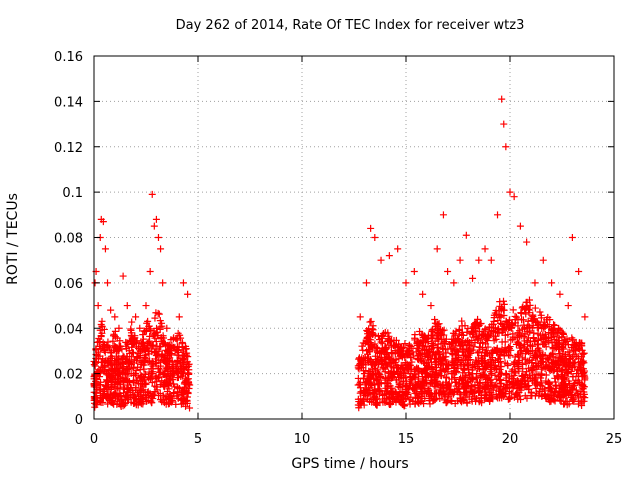  I want to click on y-tick-label: 0.08, so click(68, 239).